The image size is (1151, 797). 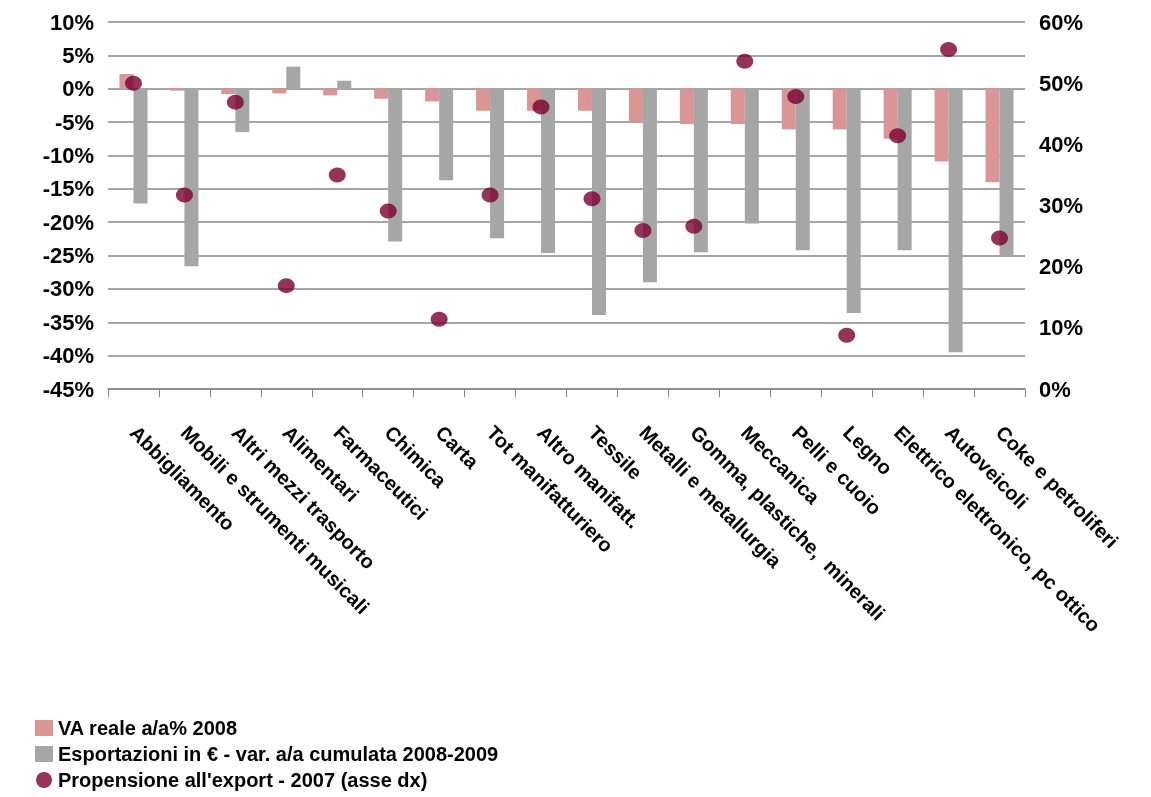 What do you see at coordinates (68, 222) in the screenshot?
I see `y-tick-label: -20%` at bounding box center [68, 222].